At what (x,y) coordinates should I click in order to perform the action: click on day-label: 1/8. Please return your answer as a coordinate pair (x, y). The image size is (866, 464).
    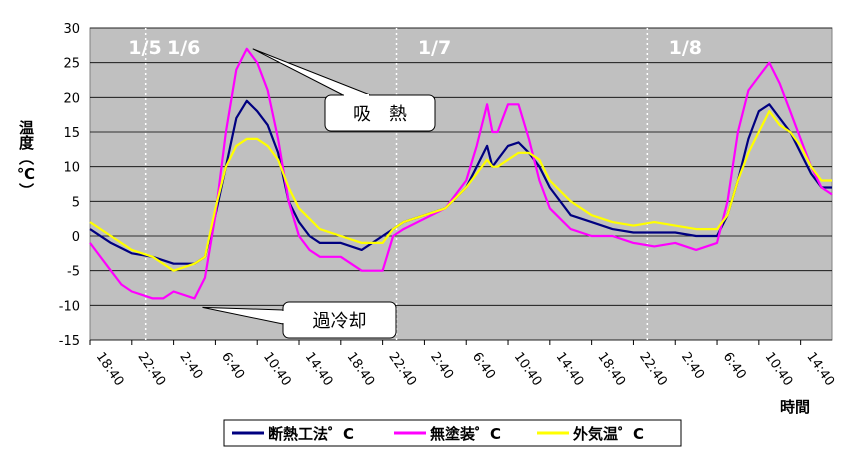
    Looking at the image, I should click on (685, 48).